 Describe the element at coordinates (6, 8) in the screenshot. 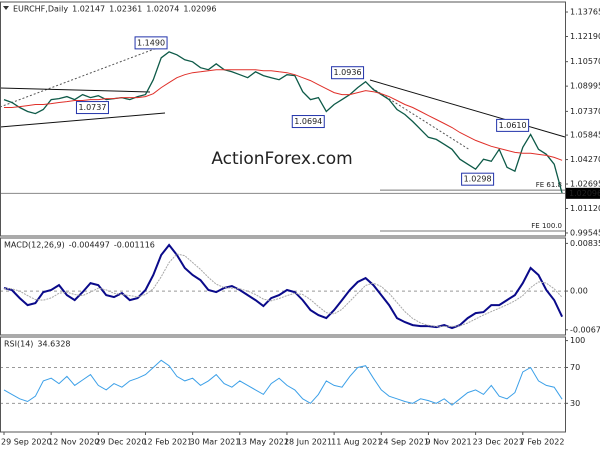

I see `menu-icon` at that location.